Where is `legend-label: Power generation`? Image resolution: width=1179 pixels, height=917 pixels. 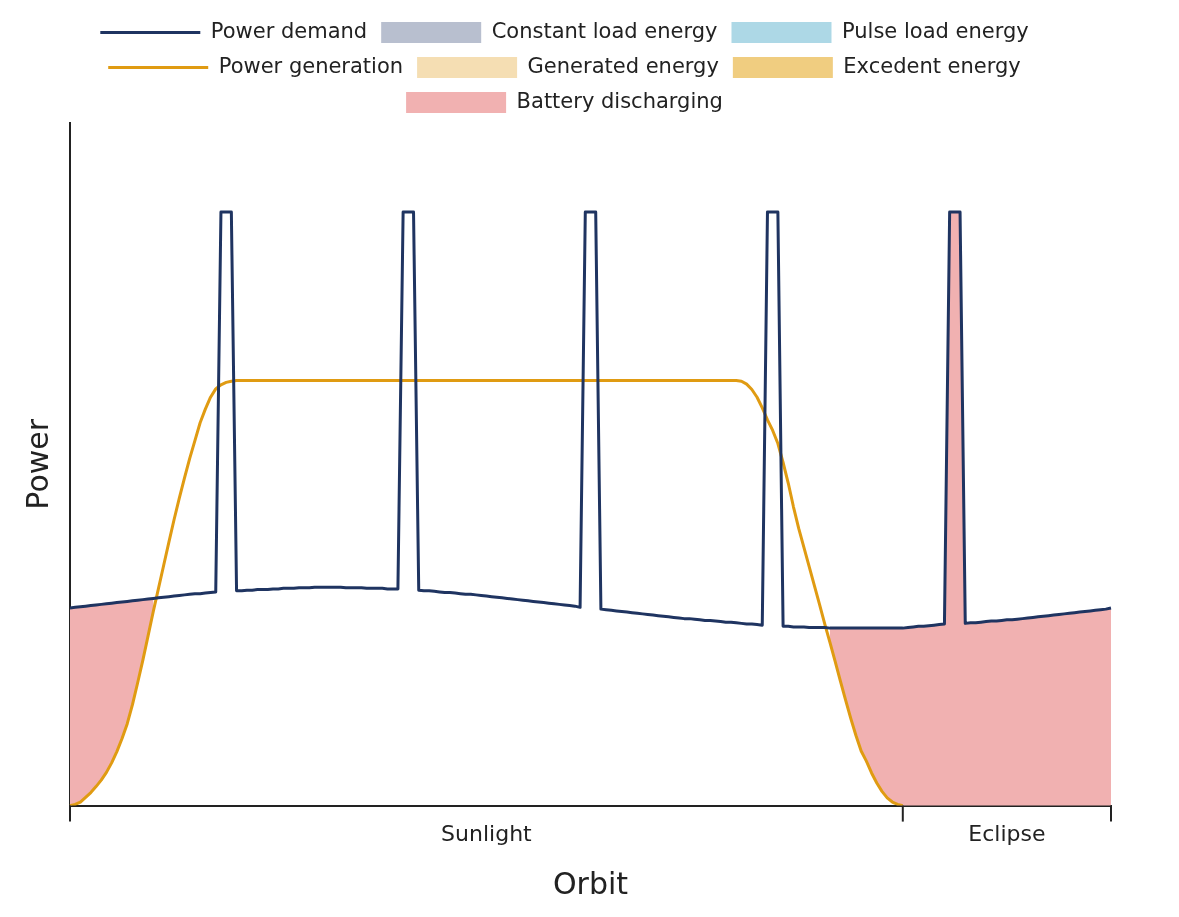
legend-label: Power generation is located at coordinates (311, 65).